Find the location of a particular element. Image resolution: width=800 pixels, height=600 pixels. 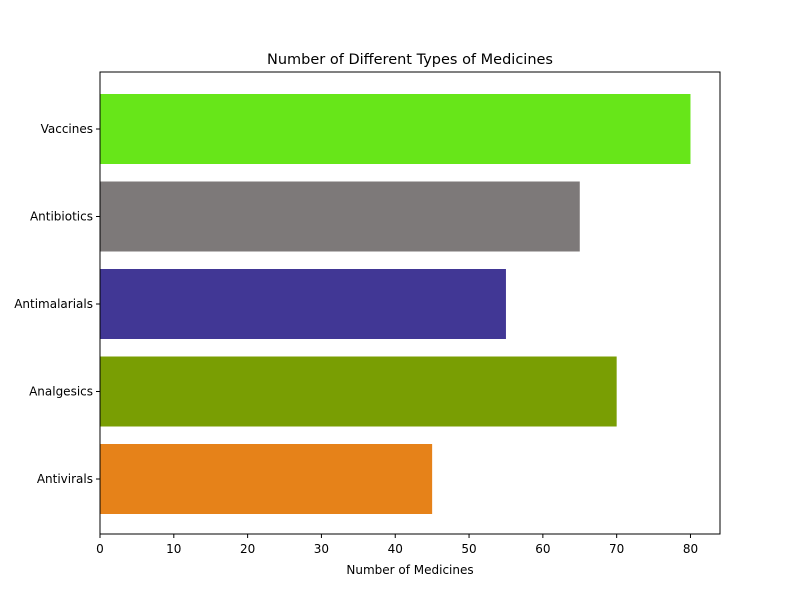

x-tick-label: 70 is located at coordinates (616, 549).